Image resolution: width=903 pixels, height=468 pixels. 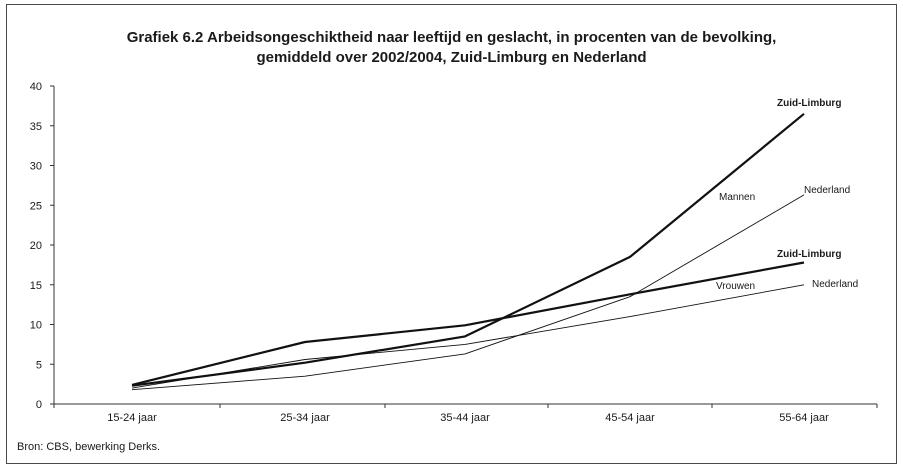 I want to click on y-tick-label: 15, so click(x=36, y=286).